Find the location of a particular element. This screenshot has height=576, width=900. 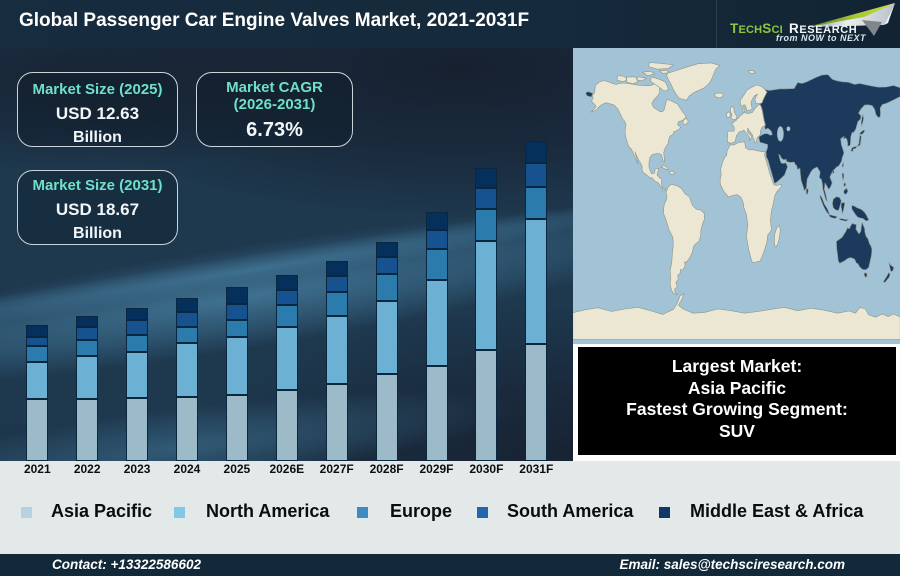

svg-text: from NOW to NEXT is located at coordinates (821, 38).